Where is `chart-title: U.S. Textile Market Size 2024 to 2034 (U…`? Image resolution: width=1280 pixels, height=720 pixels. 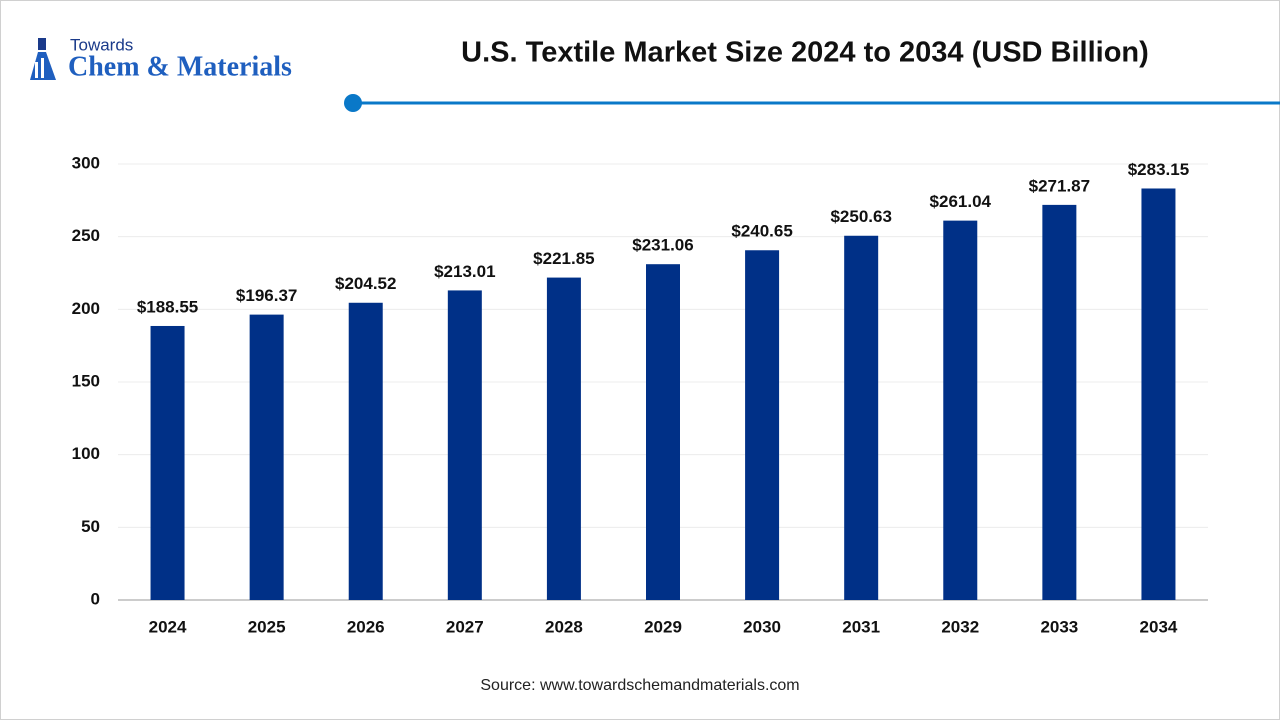 chart-title: U.S. Textile Market Size 2024 to 2034 (U… is located at coordinates (805, 53).